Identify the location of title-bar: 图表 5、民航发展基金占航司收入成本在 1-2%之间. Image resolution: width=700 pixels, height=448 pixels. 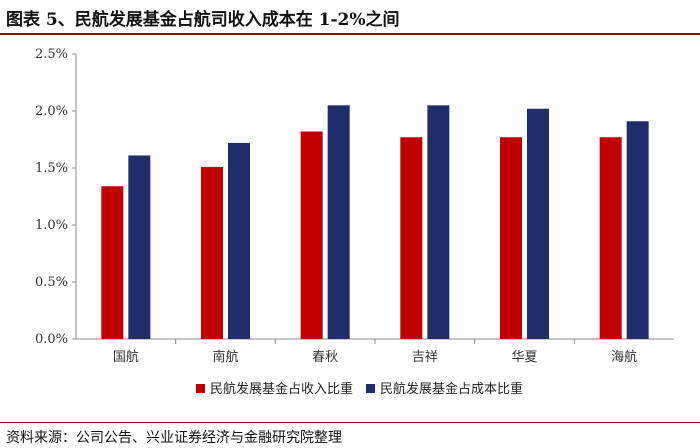
(350, 17).